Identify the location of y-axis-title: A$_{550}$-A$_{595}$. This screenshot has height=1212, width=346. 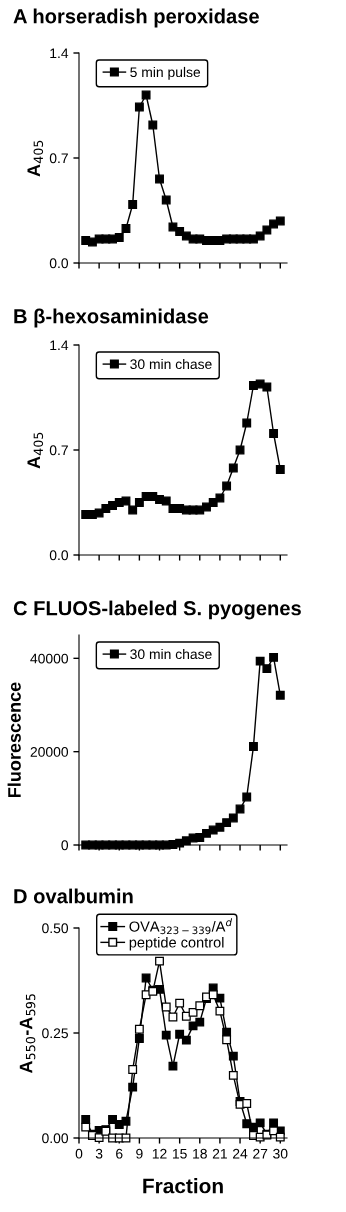
(27, 1034).